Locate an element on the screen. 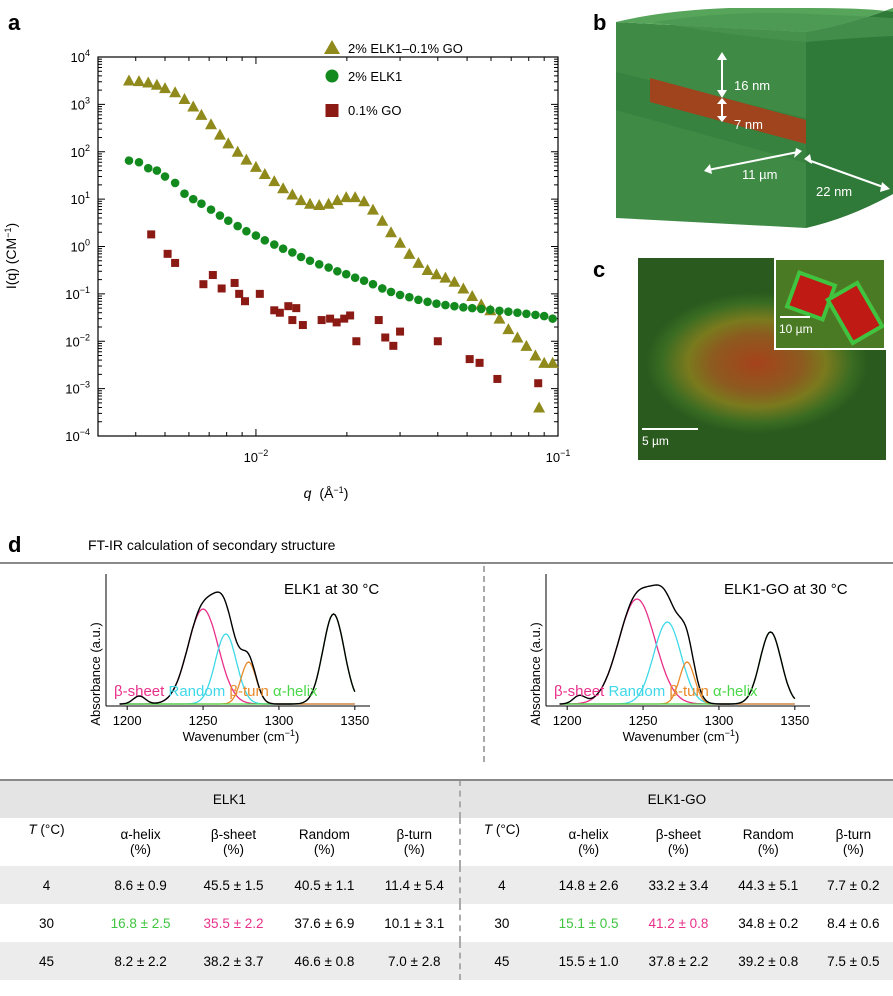  y-tick-label: 10⁻¹ is located at coordinates (77, 293).